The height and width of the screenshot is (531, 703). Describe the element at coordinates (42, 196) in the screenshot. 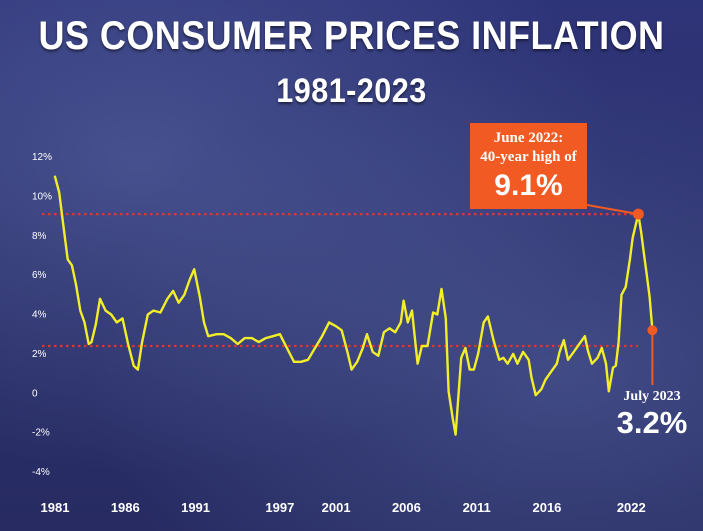

I see `y-tick-label: 10%` at that location.